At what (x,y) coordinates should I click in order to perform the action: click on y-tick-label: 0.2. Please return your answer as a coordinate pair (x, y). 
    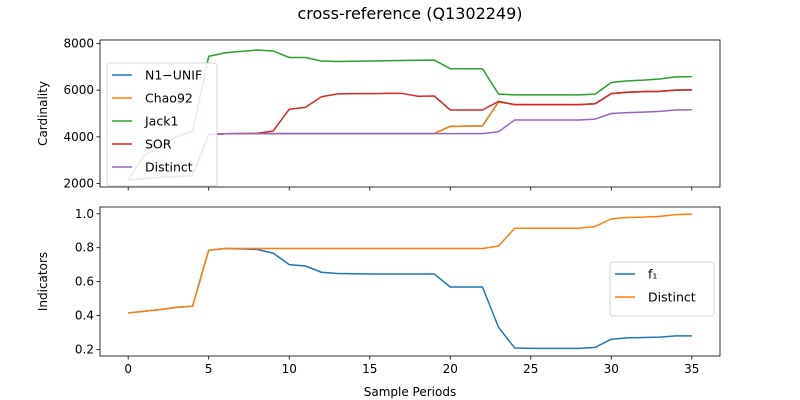
    Looking at the image, I should click on (84, 349).